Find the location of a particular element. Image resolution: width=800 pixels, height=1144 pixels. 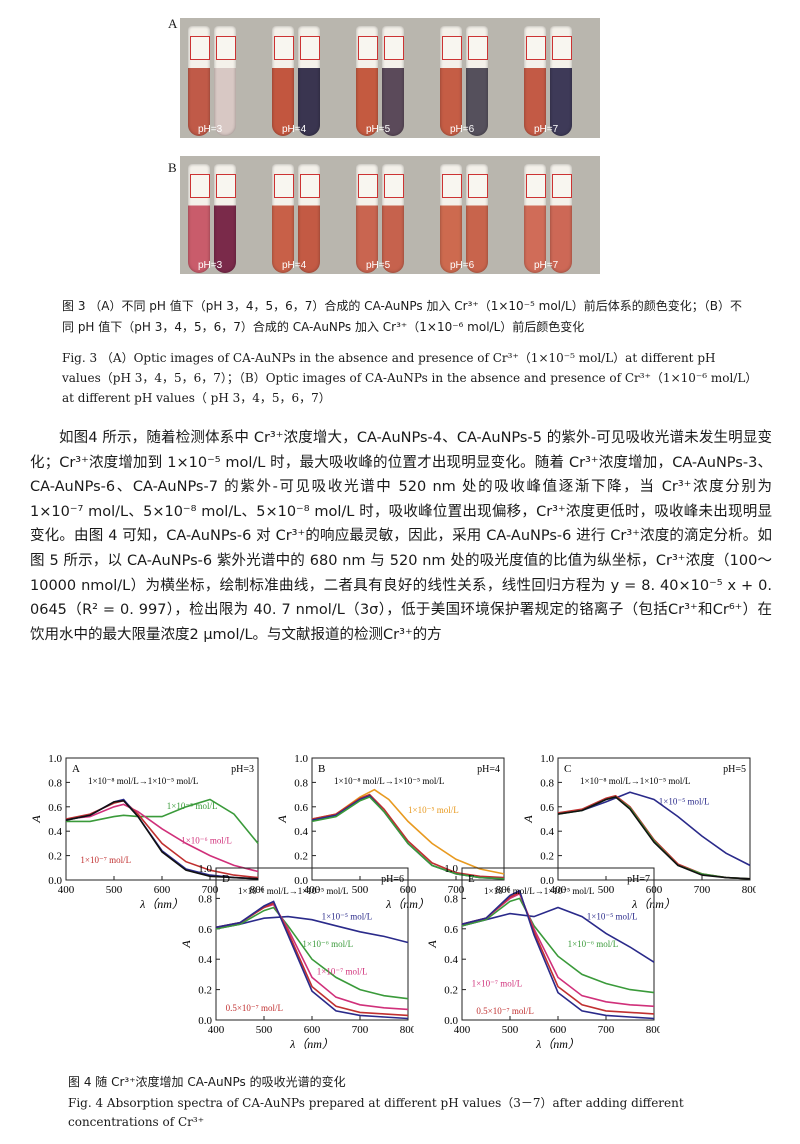

panel-letter: A is located at coordinates (76, 769).